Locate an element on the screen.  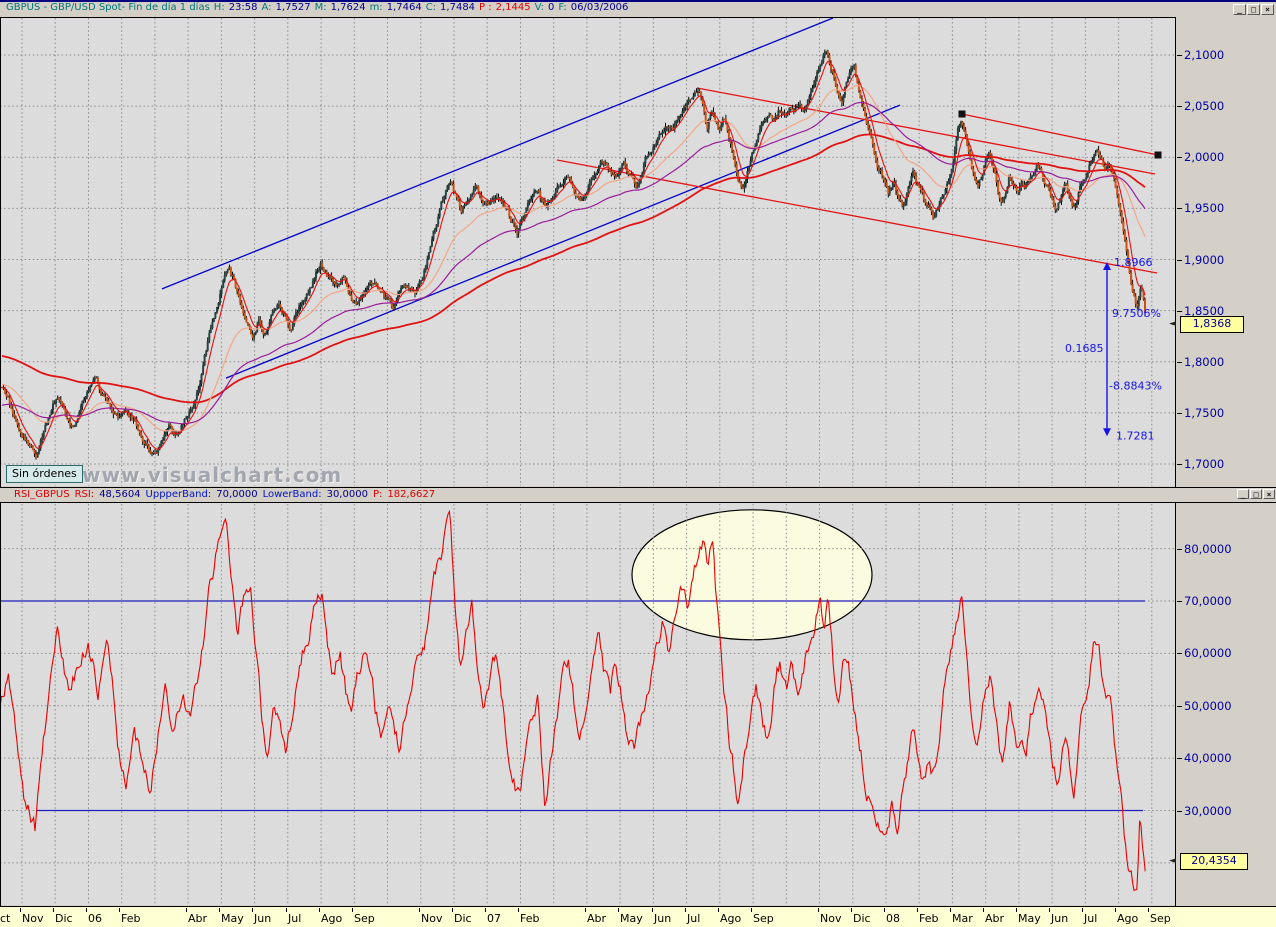
time-axis-label-9: Ago is located at coordinates (332, 918).